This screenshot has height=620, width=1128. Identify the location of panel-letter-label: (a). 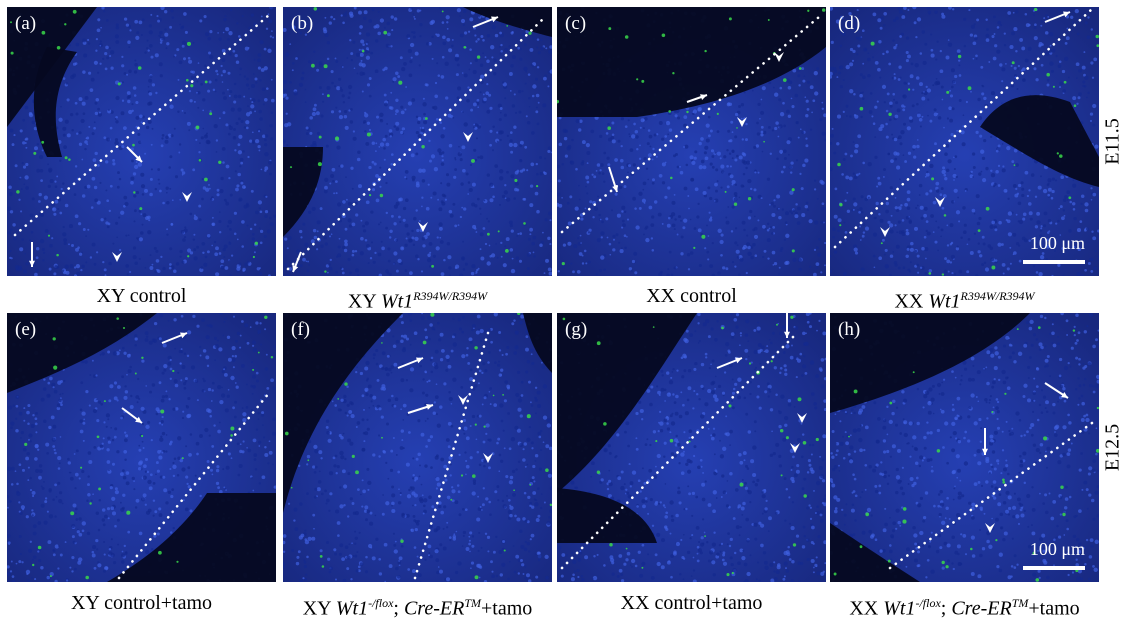
(25, 24).